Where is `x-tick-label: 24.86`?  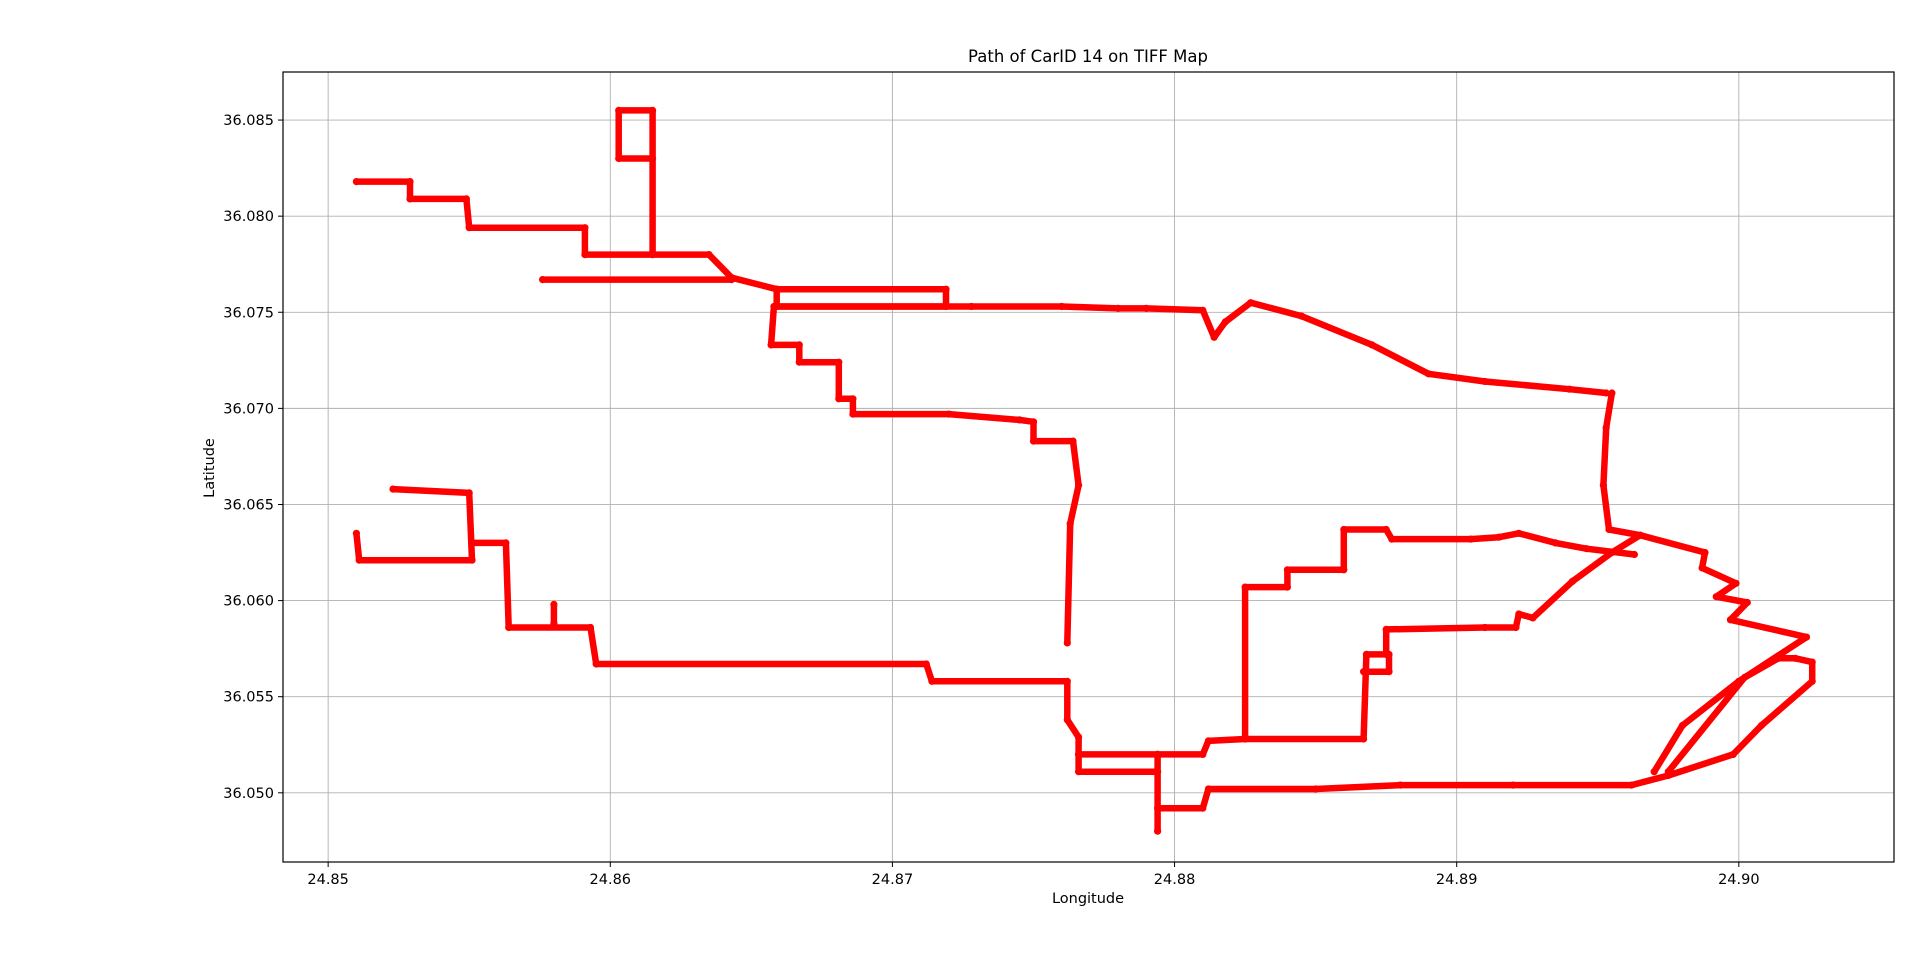 x-tick-label: 24.86 is located at coordinates (611, 880).